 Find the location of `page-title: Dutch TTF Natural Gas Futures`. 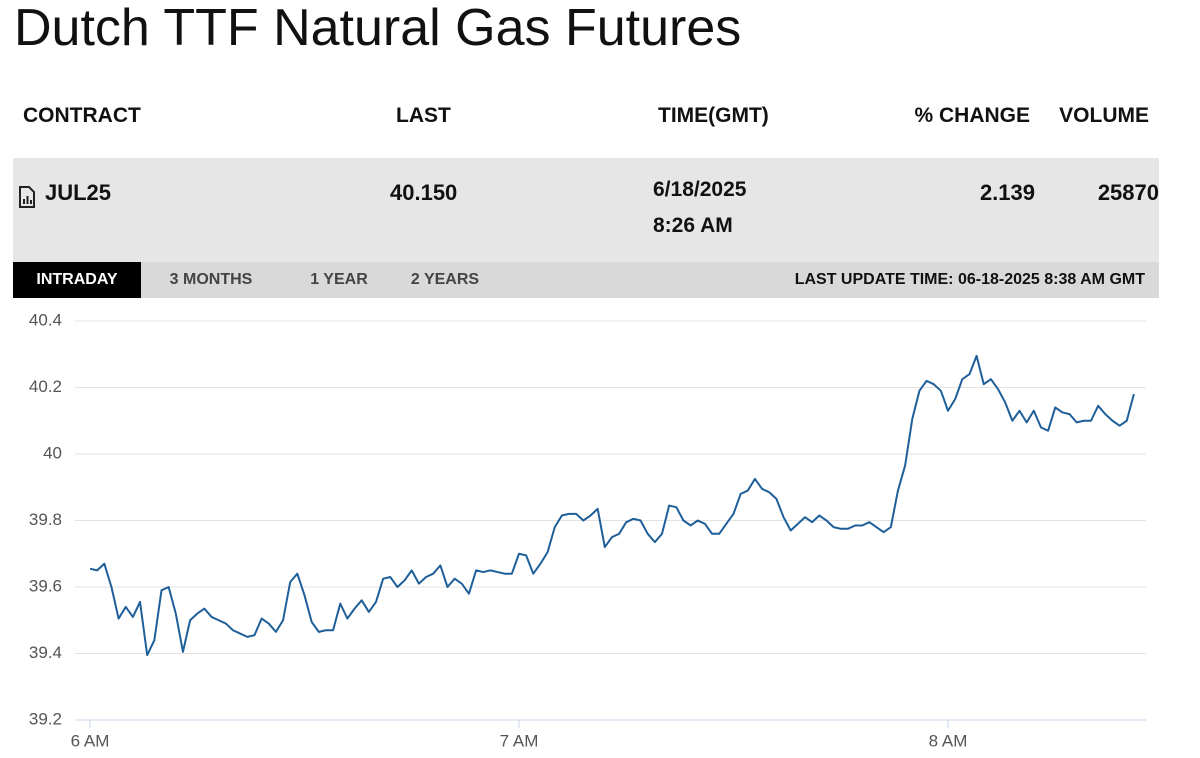

page-title: Dutch TTF Natural Gas Futures is located at coordinates (378, 28).